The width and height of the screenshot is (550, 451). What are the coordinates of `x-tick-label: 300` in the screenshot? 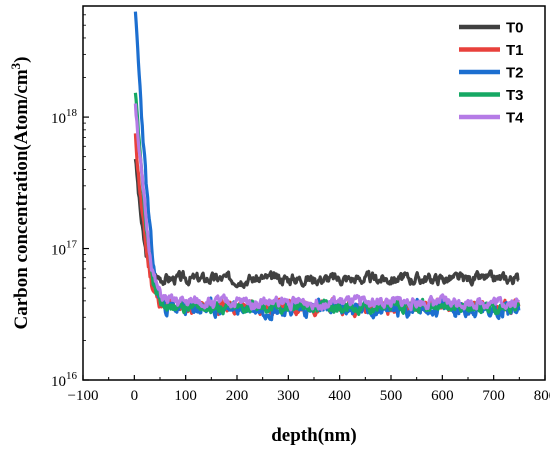 It's located at (288, 396).